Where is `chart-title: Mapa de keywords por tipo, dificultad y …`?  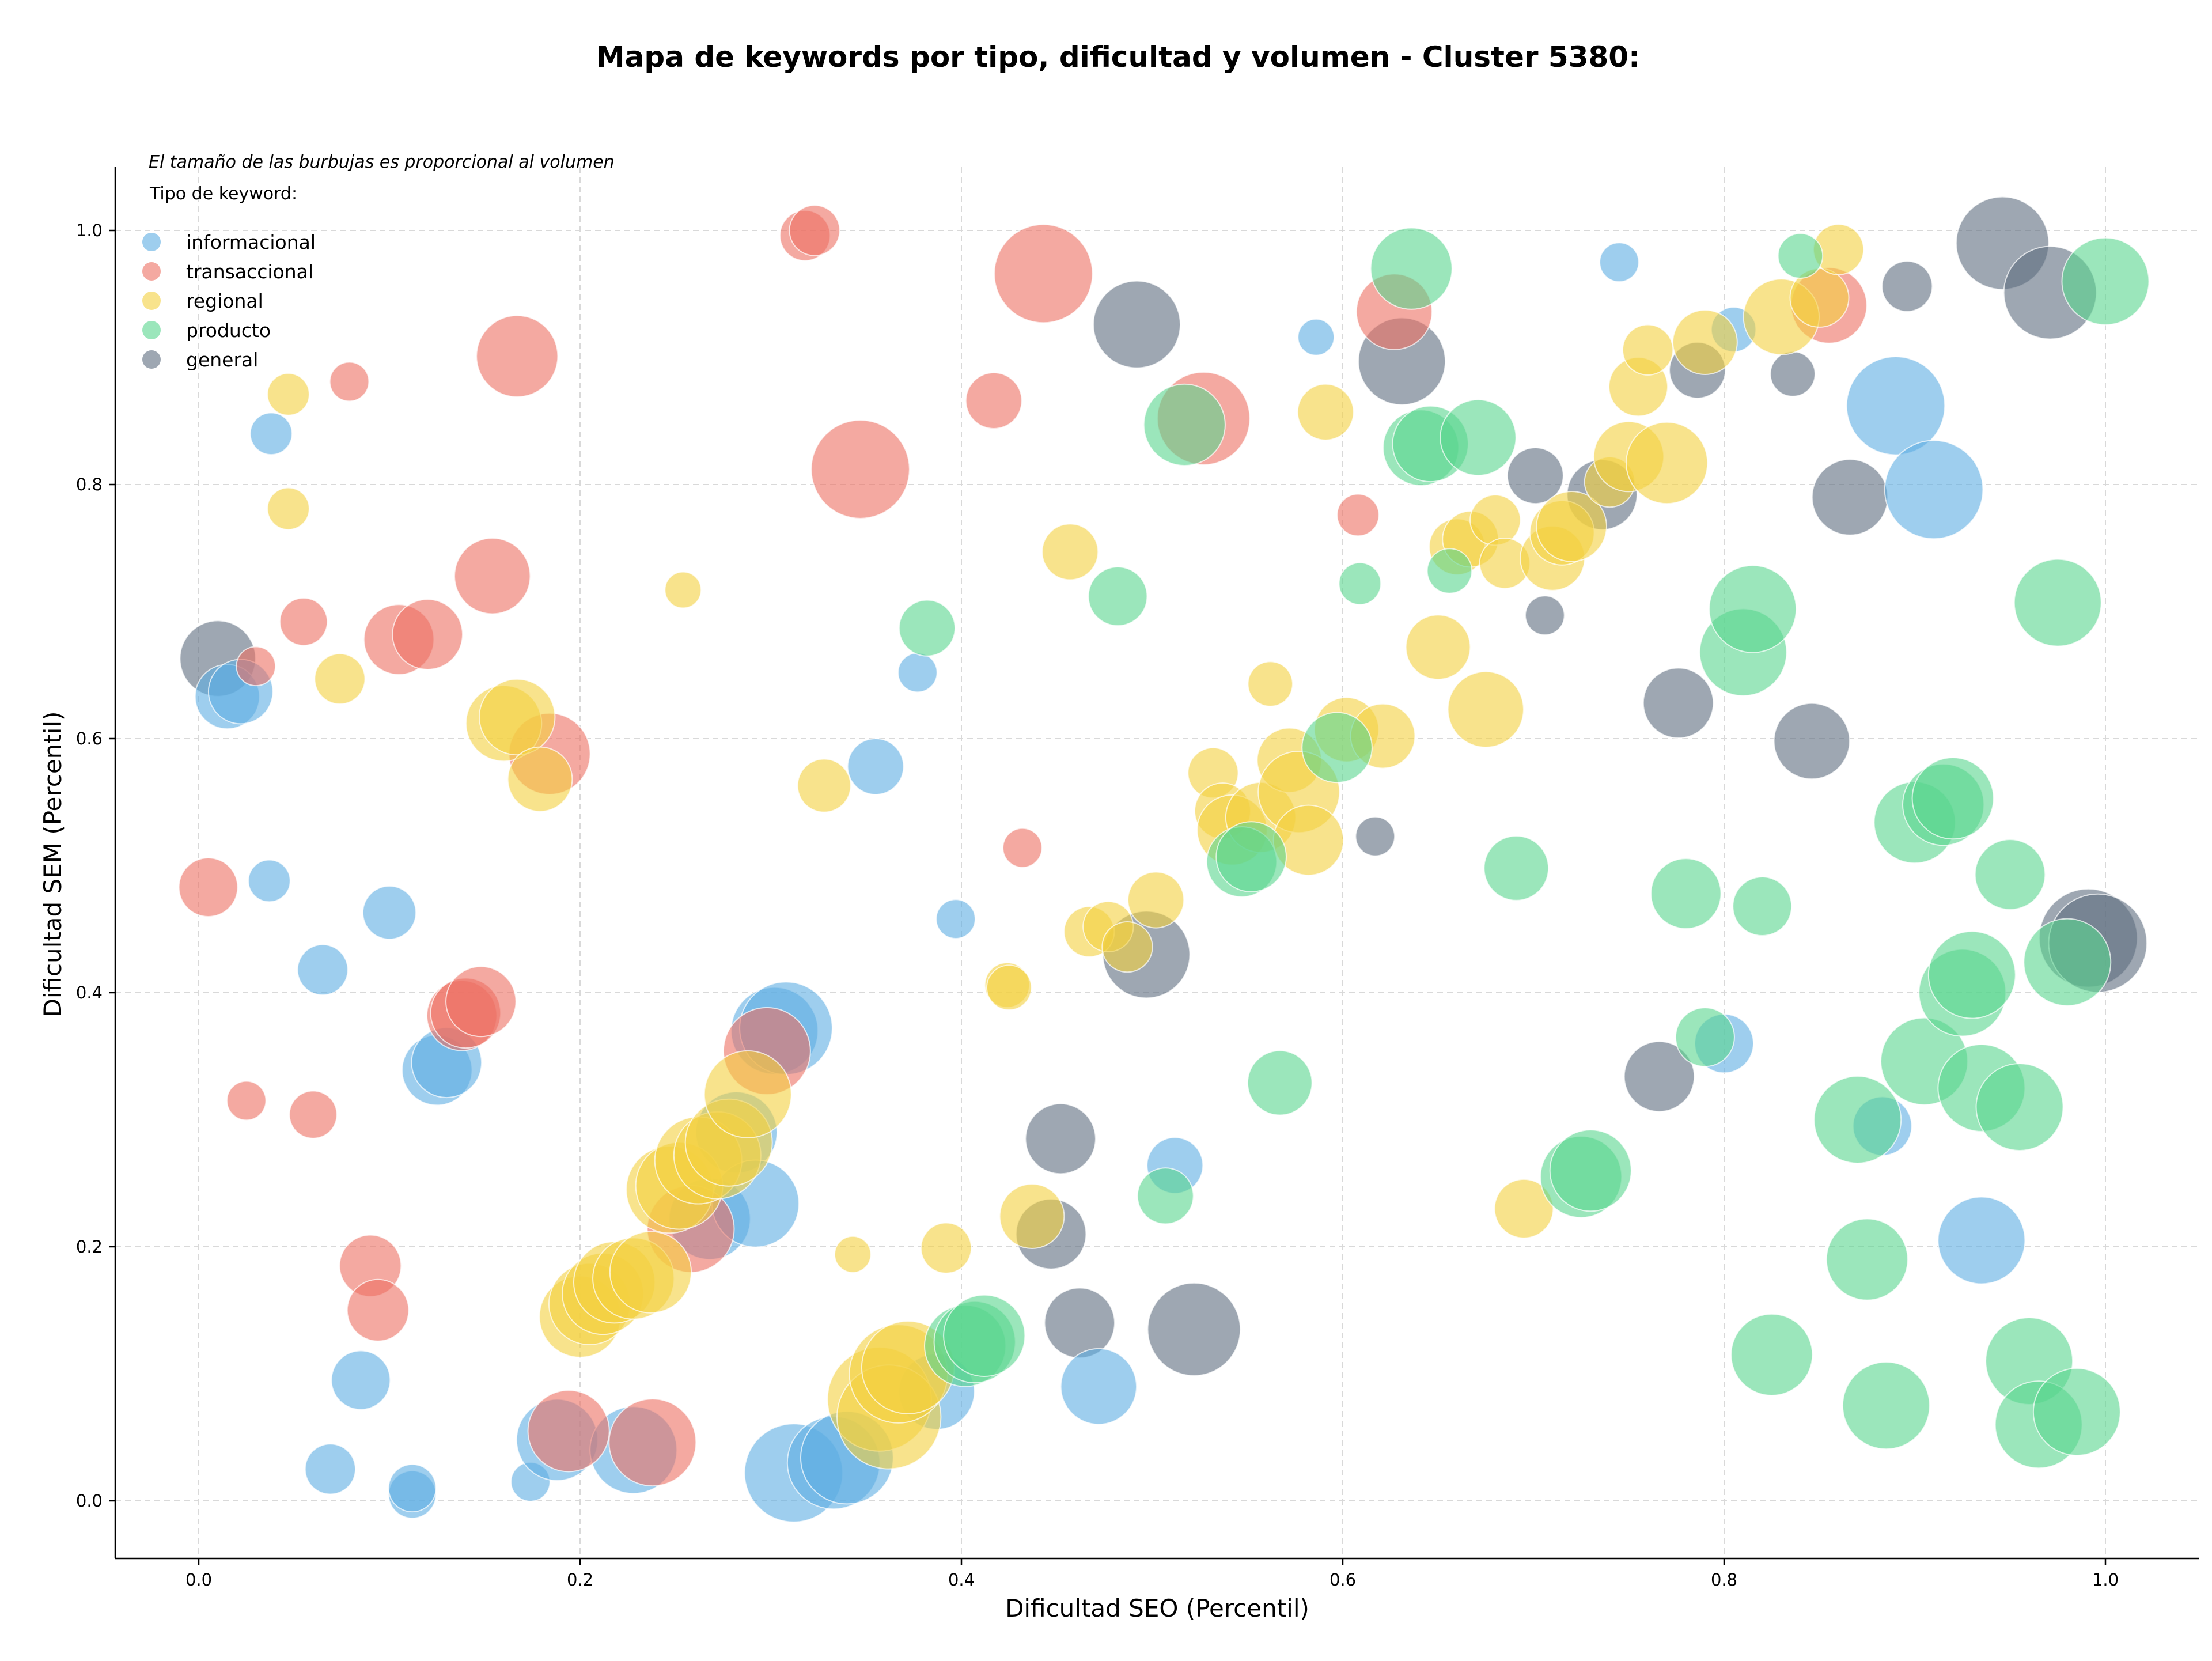 chart-title: Mapa de keywords por tipo, dificultad y … is located at coordinates (1118, 57).